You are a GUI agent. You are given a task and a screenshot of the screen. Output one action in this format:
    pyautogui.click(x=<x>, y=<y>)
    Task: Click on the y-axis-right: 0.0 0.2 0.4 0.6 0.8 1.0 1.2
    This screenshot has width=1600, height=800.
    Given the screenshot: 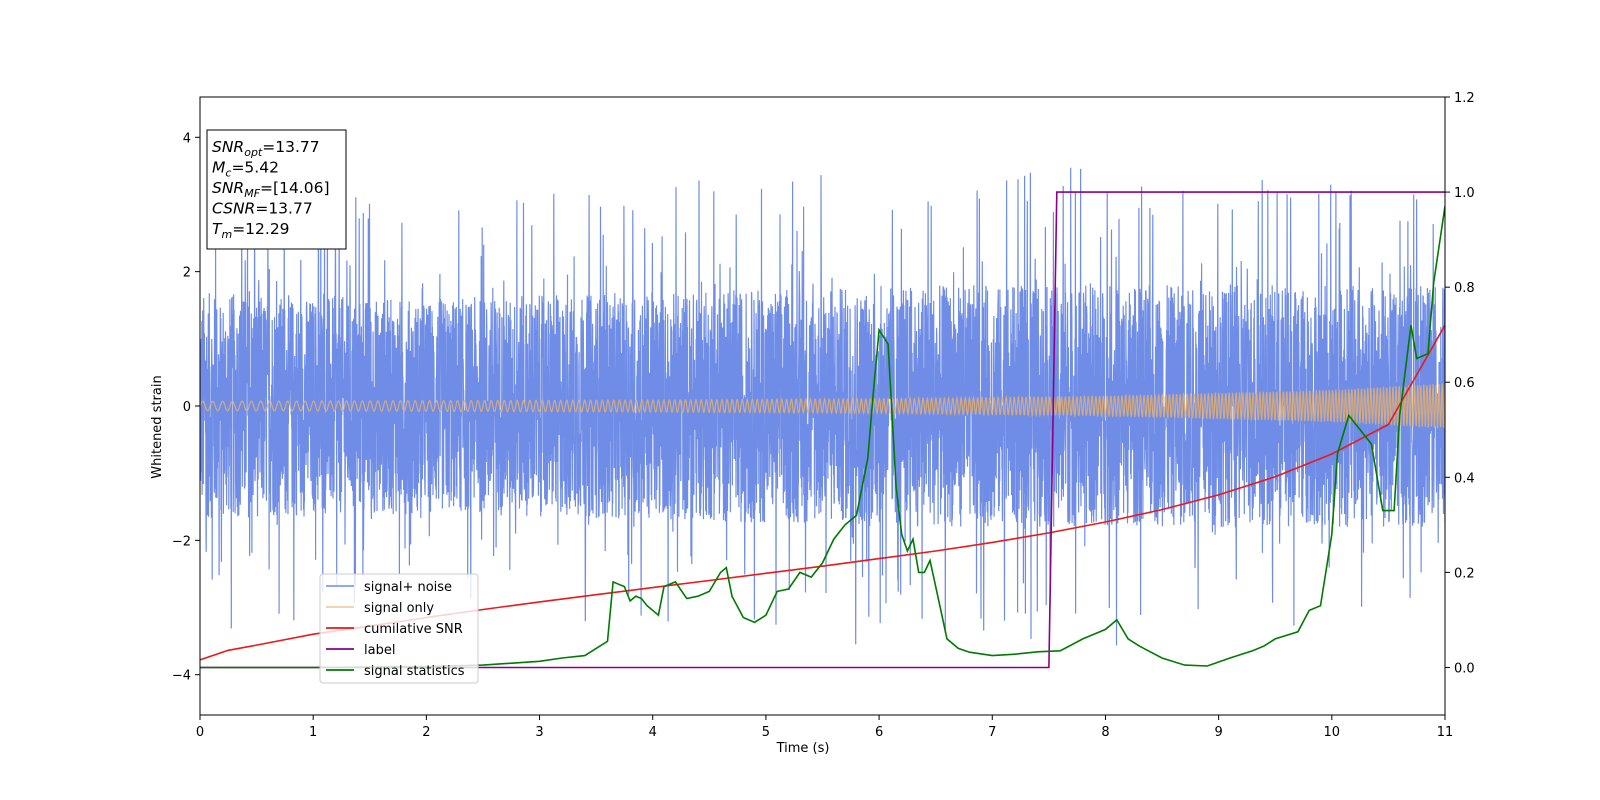 What is the action you would take?
    pyautogui.click(x=1460, y=383)
    